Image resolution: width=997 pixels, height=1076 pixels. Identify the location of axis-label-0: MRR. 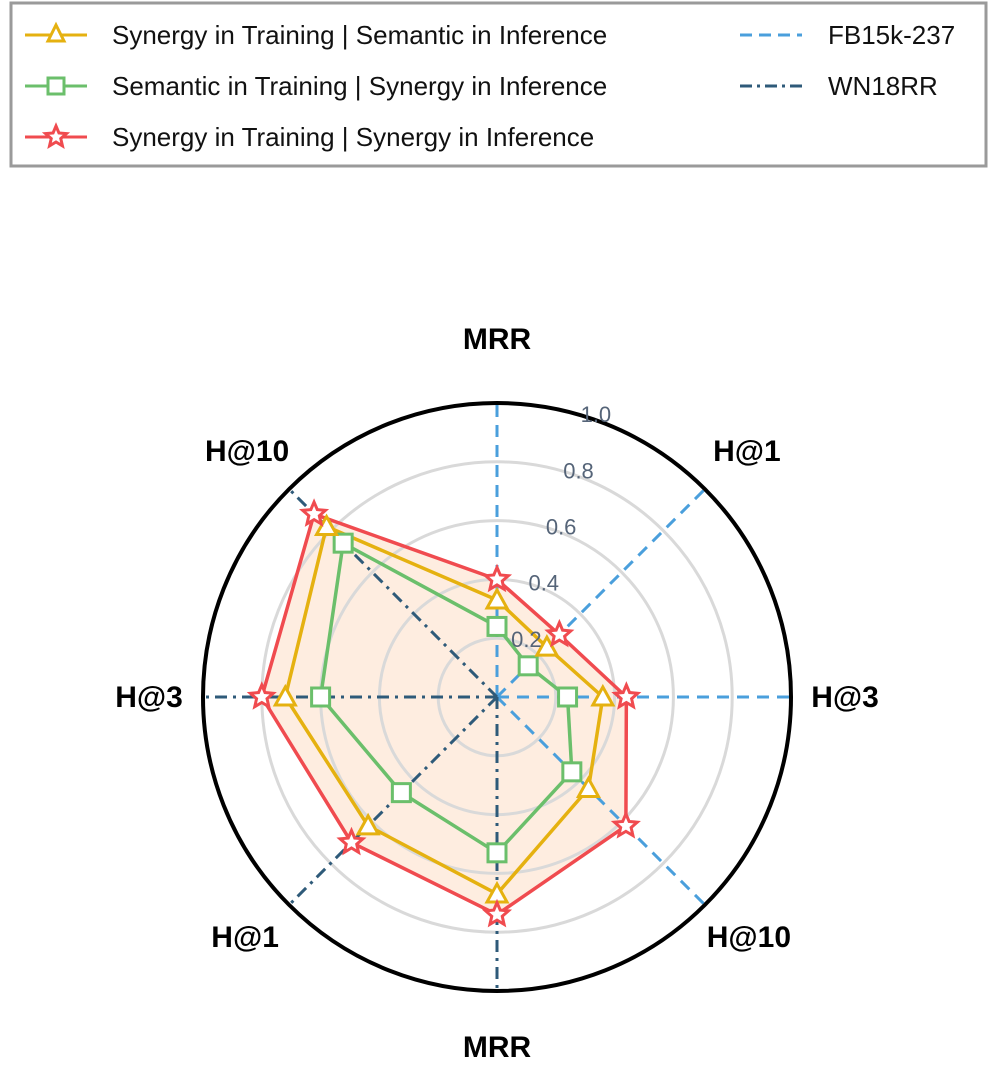
(497, 339).